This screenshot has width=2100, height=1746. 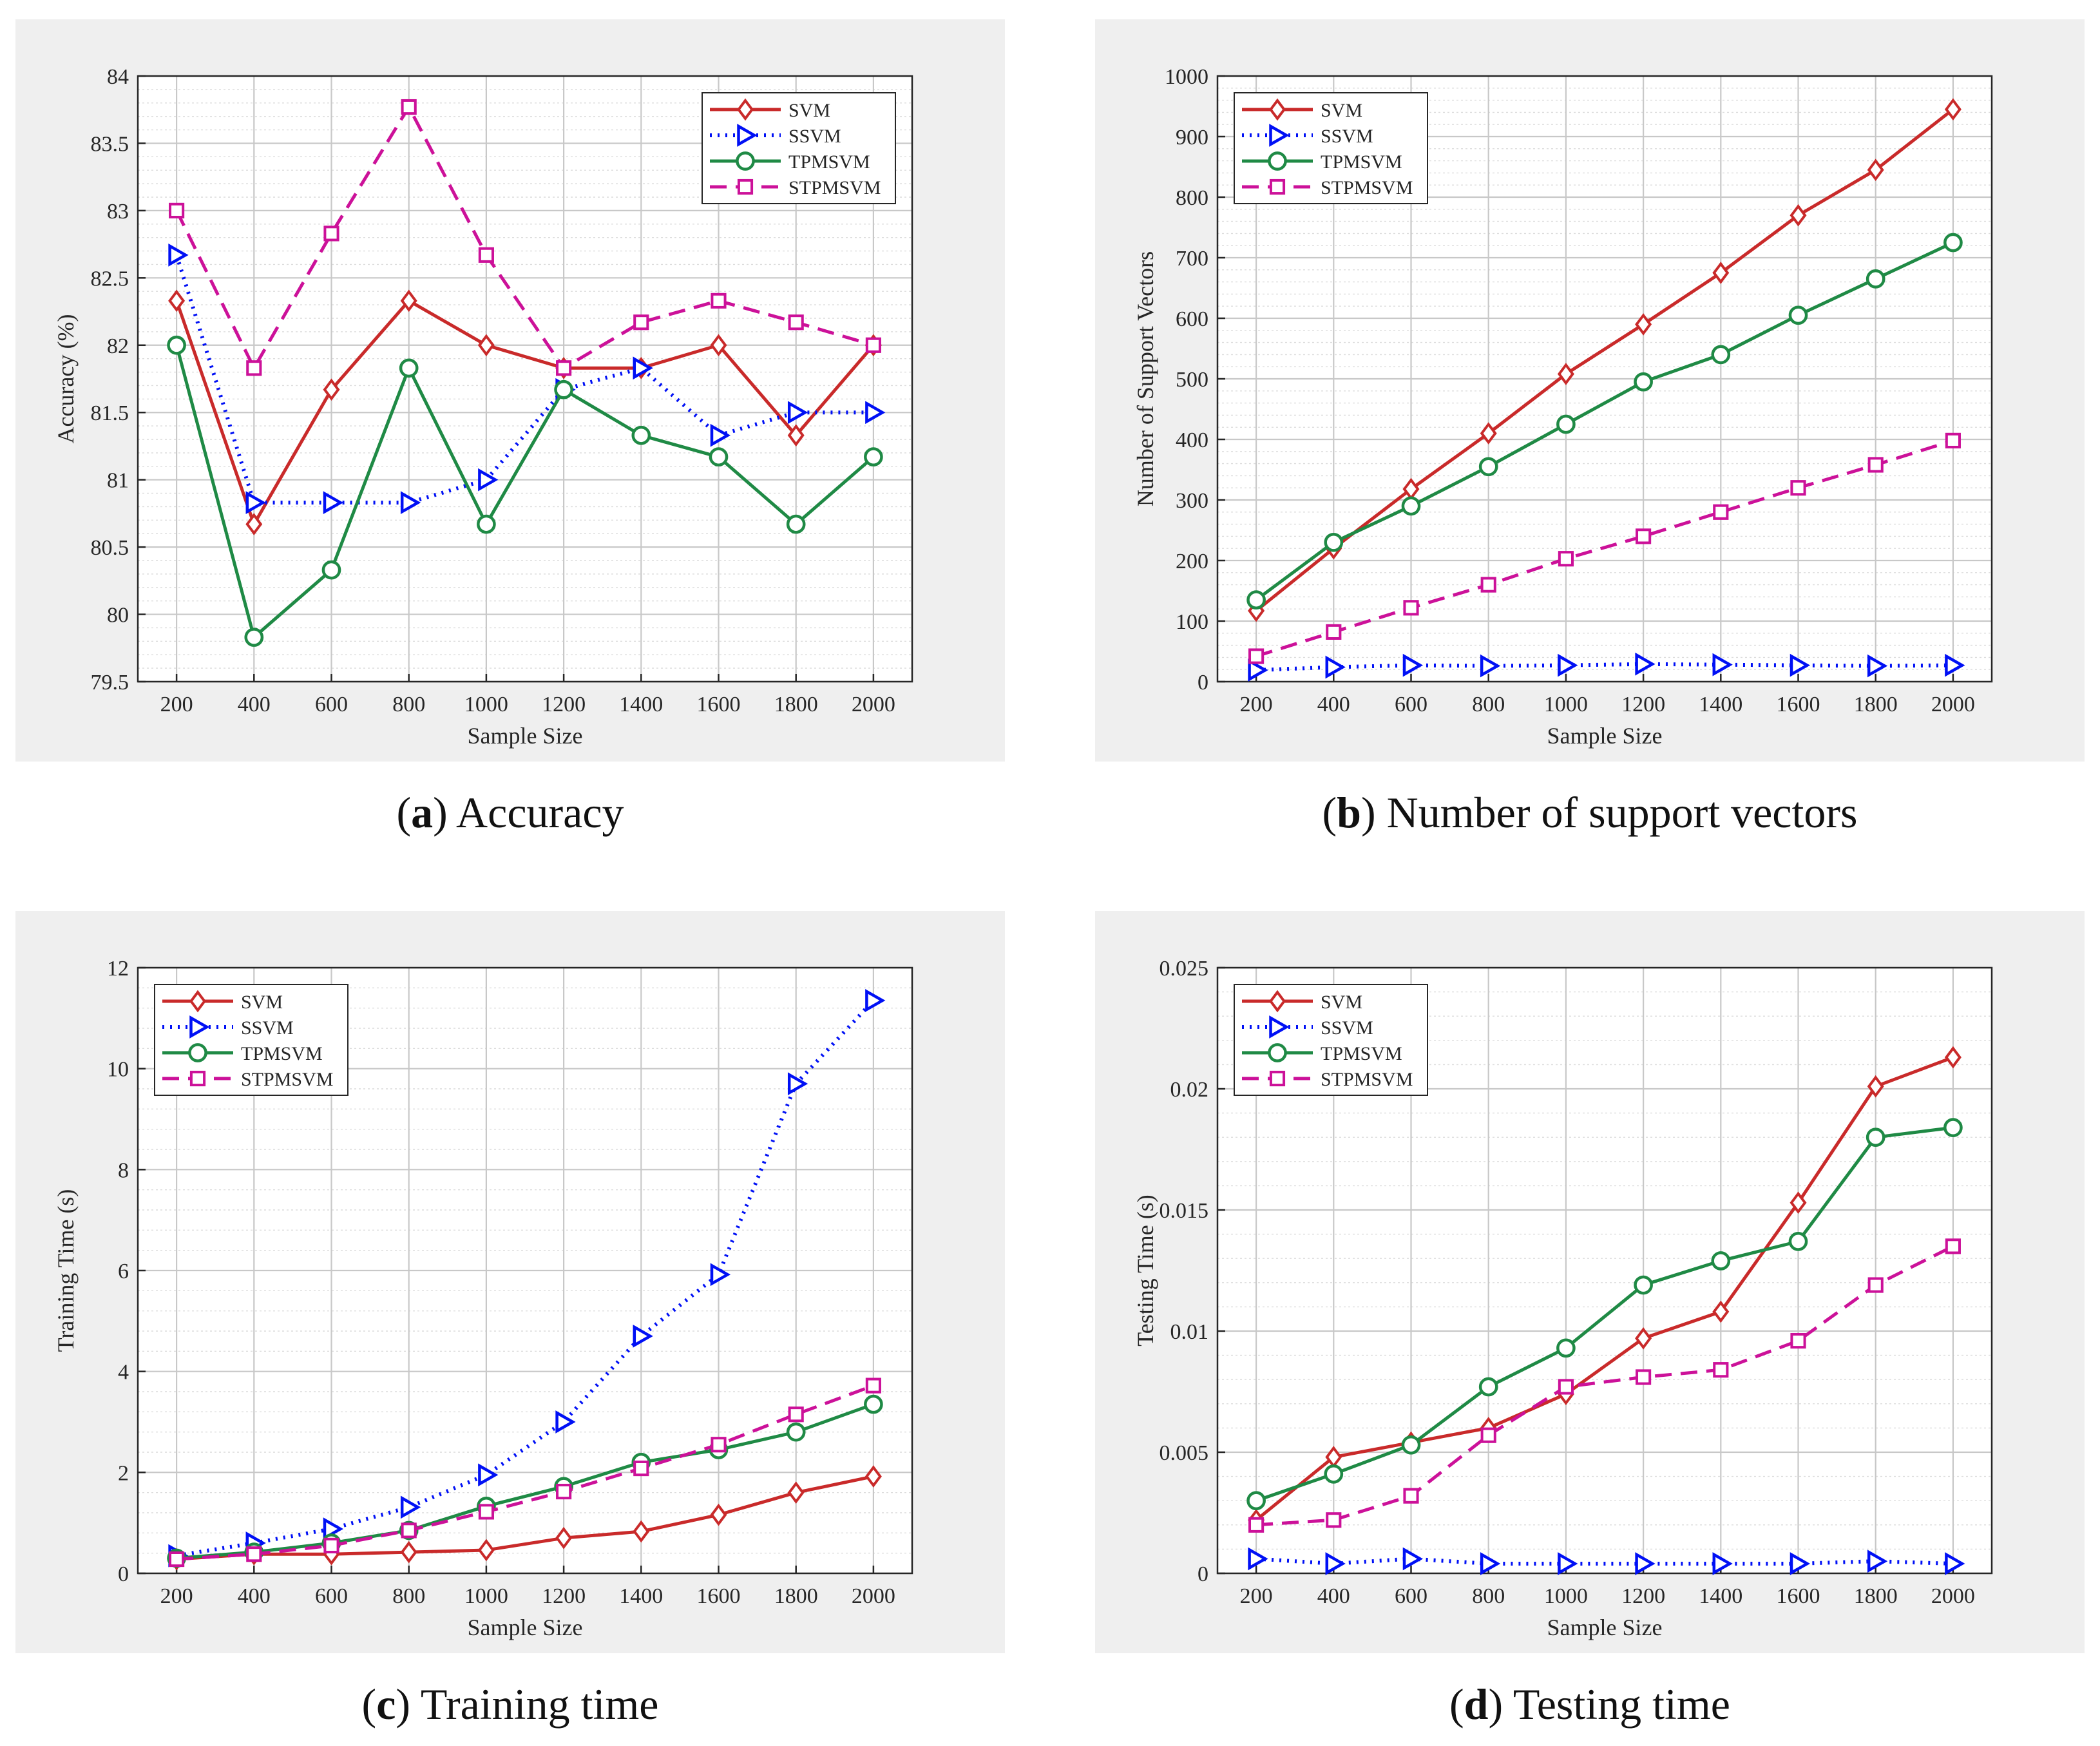 I want to click on x-tick-label: 600, so click(x=1411, y=1596).